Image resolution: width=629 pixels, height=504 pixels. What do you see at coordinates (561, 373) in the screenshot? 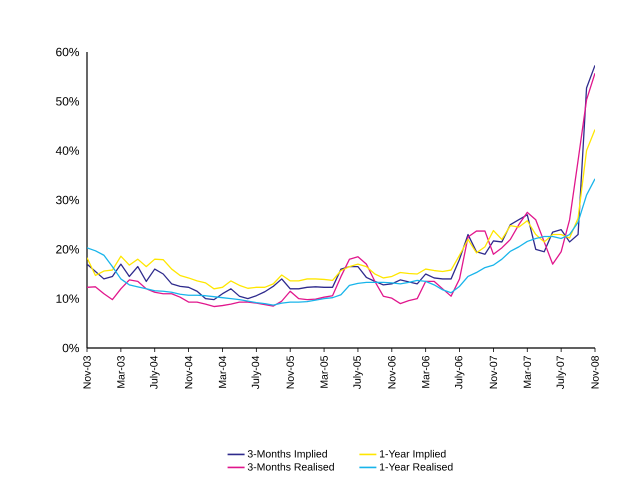
I see `x-tick-label: July-07` at bounding box center [561, 373].